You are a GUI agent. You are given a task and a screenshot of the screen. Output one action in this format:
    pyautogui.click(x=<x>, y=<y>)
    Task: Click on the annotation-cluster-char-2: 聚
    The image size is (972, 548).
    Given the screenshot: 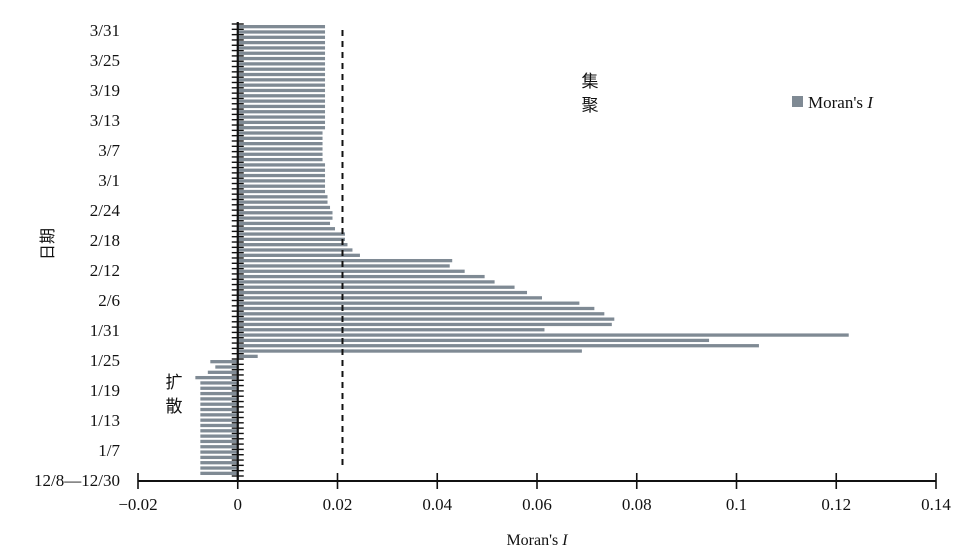 What is the action you would take?
    pyautogui.click(x=590, y=105)
    